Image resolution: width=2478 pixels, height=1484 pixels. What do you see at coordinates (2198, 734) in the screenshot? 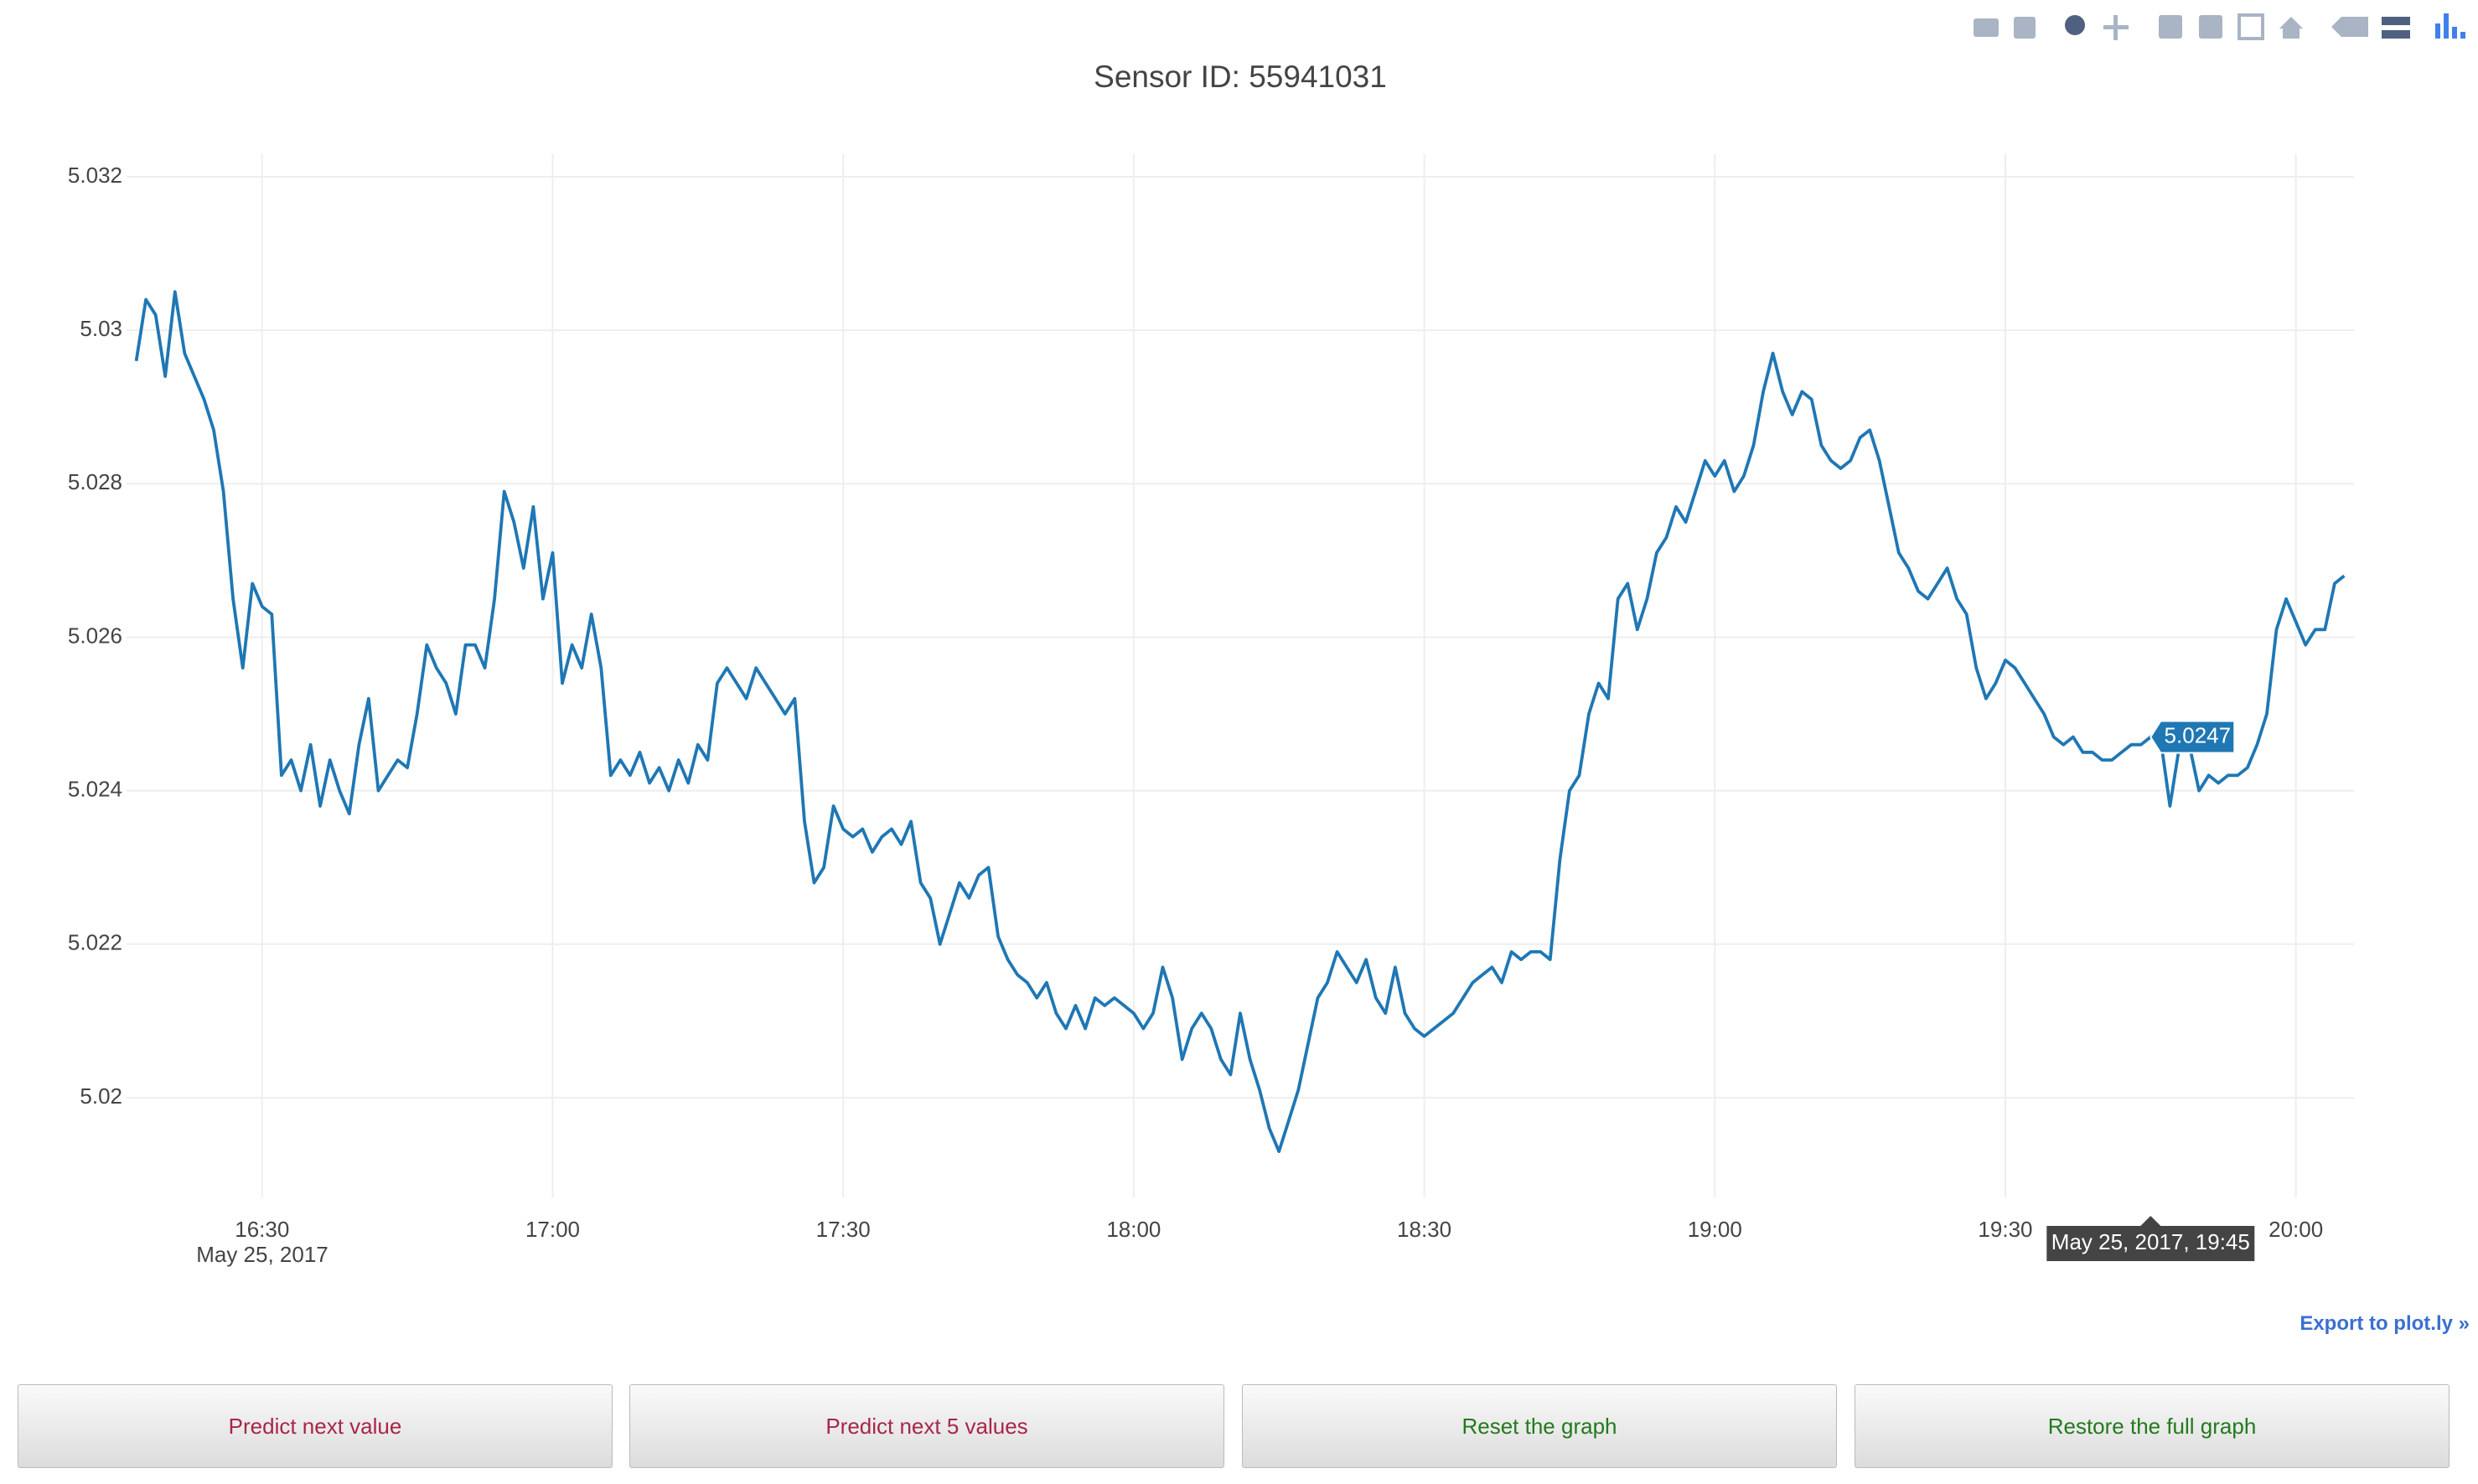
I see `hover-value: 5.0247` at bounding box center [2198, 734].